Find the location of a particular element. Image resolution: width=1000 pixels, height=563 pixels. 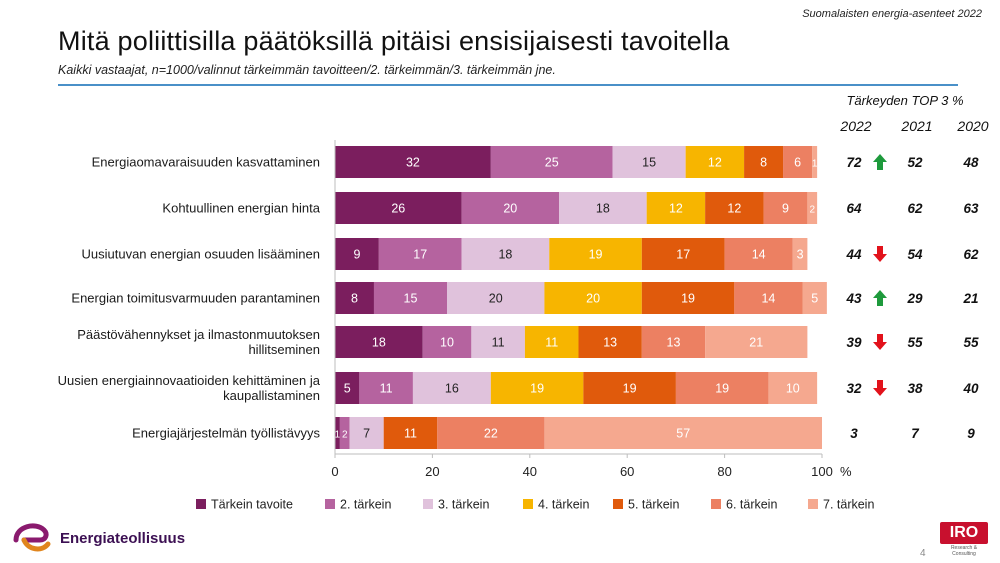

legend-label: Tärkein tavoite is located at coordinates (252, 505).